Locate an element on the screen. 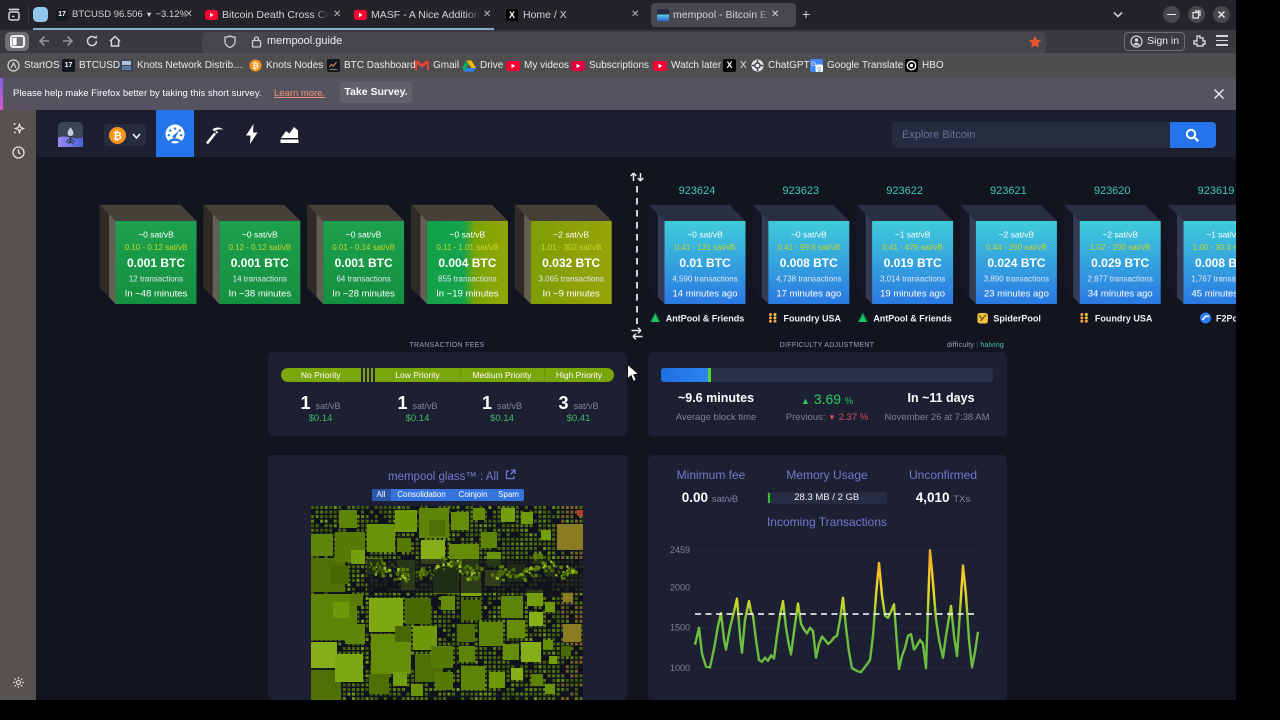  svg-text: 923619 is located at coordinates (1216, 191).